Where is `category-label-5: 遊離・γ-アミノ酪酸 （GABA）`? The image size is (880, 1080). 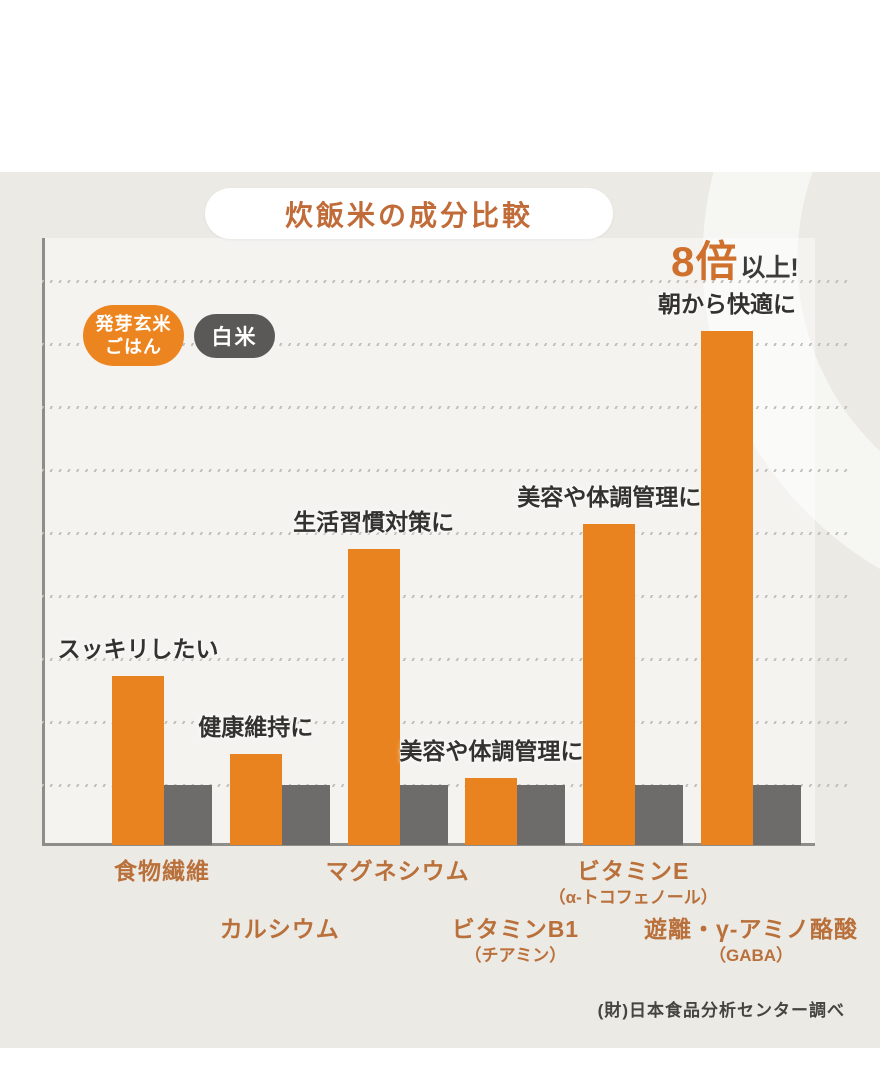
category-label-5: 遊離・γ-アミノ酪酸 （GABA） is located at coordinates (751, 941).